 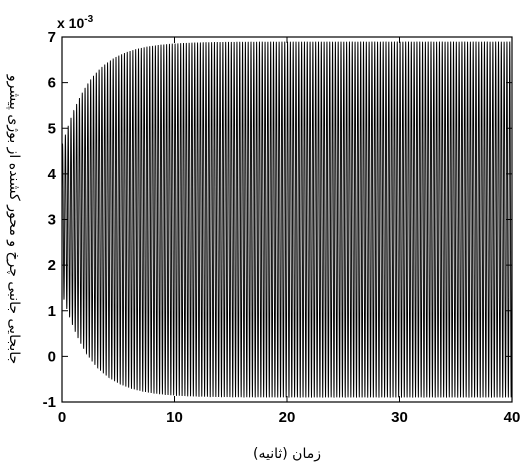 I want to click on y-tick-label: -1, so click(x=49, y=402).